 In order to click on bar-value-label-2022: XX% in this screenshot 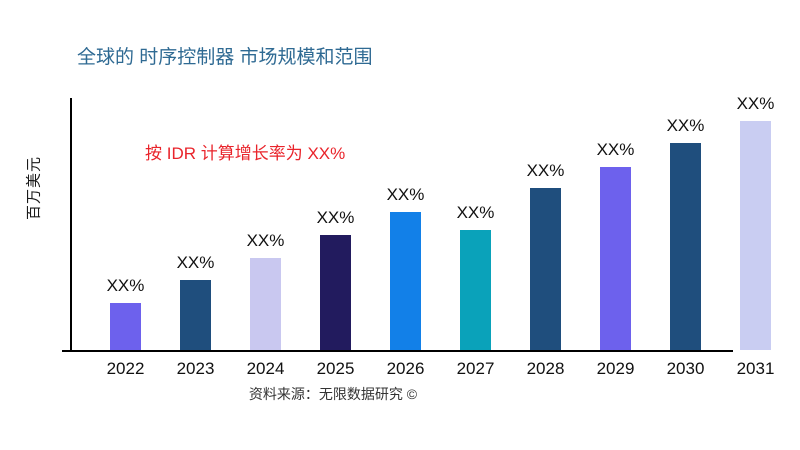, I will do `click(125, 285)`.